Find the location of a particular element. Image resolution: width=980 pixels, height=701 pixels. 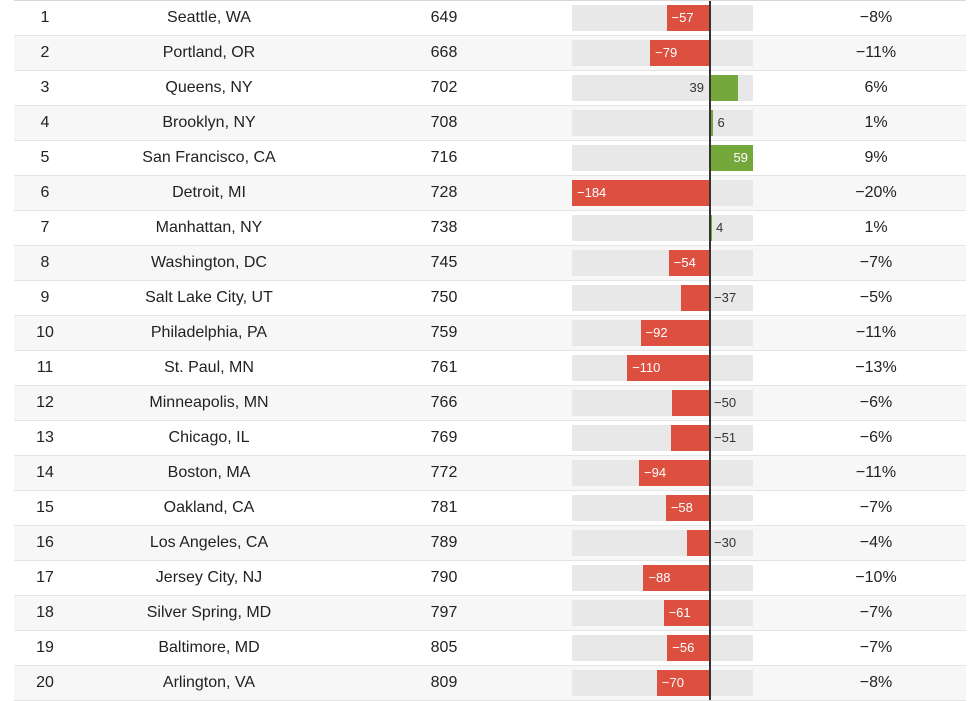

change-pct-cell: −8% is located at coordinates (876, 17).